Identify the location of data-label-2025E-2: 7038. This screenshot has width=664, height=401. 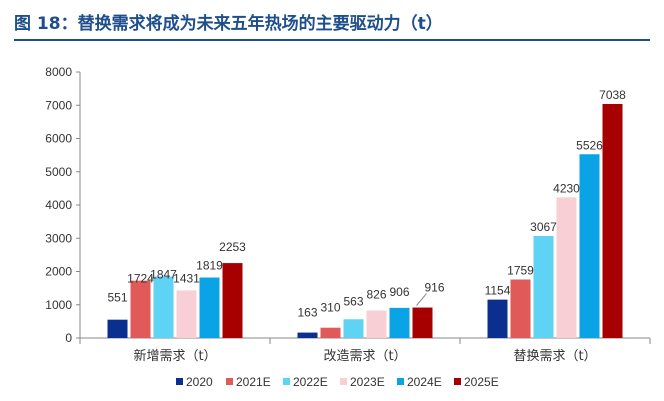
(612, 95).